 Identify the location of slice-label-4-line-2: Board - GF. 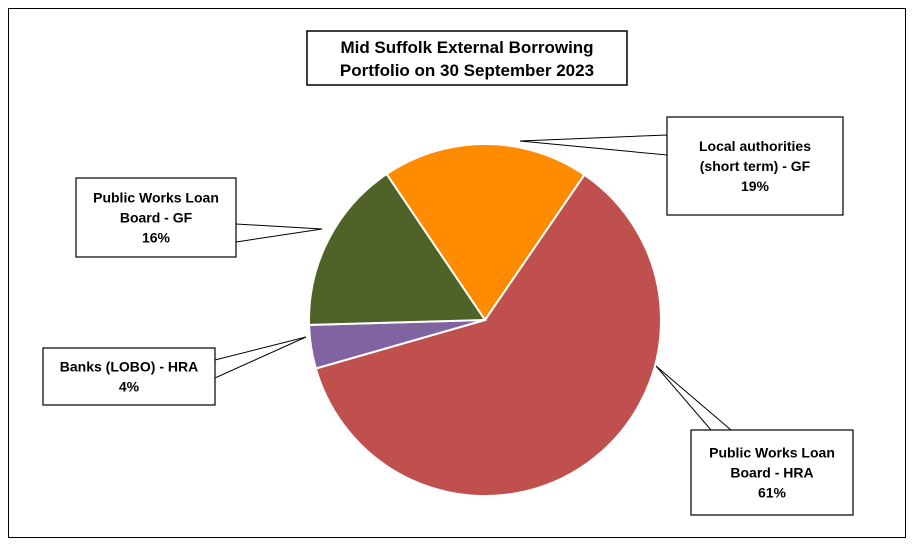
(156, 218).